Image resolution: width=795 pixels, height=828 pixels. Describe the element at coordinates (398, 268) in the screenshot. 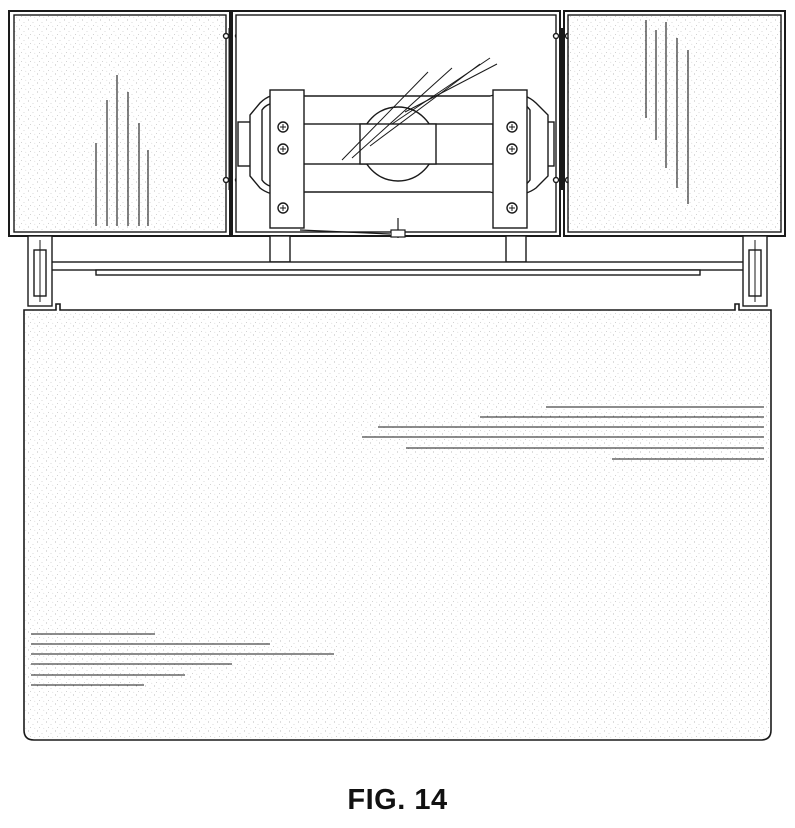

I see `support-rail` at that location.